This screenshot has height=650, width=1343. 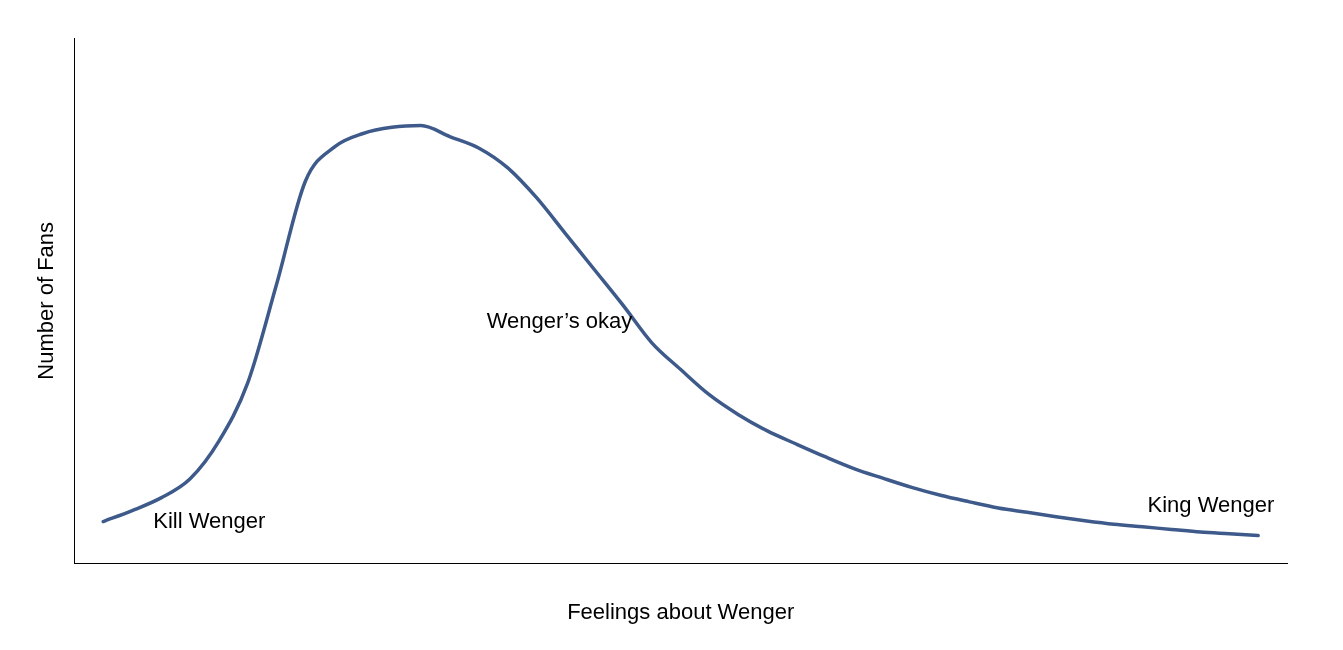 I want to click on annotation: Kill Wenger, so click(x=209, y=520).